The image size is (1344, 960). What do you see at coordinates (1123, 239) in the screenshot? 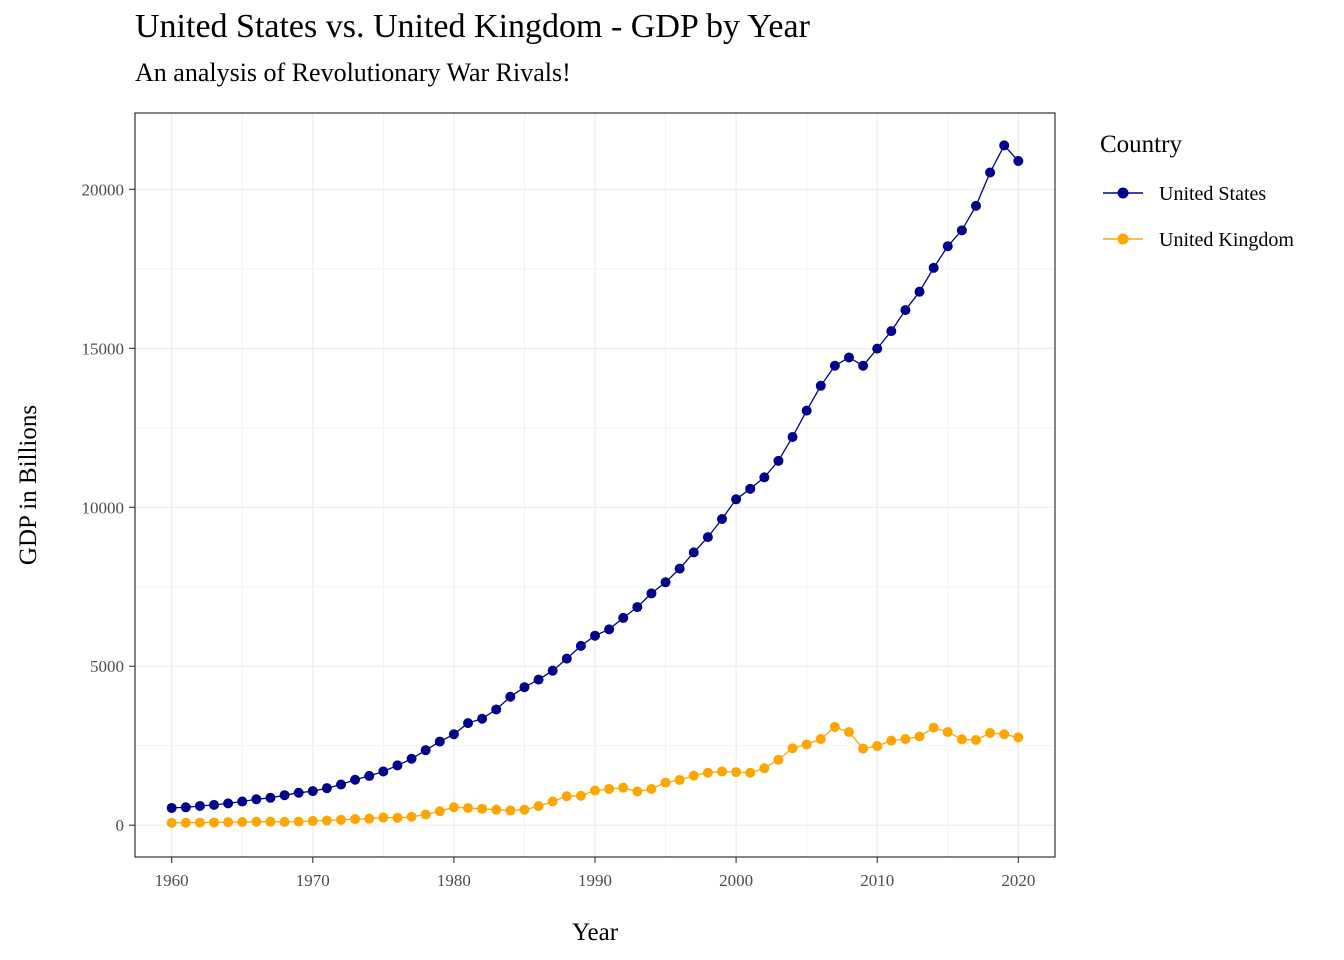
I see `legend-key-point-united-kingdom` at bounding box center [1123, 239].